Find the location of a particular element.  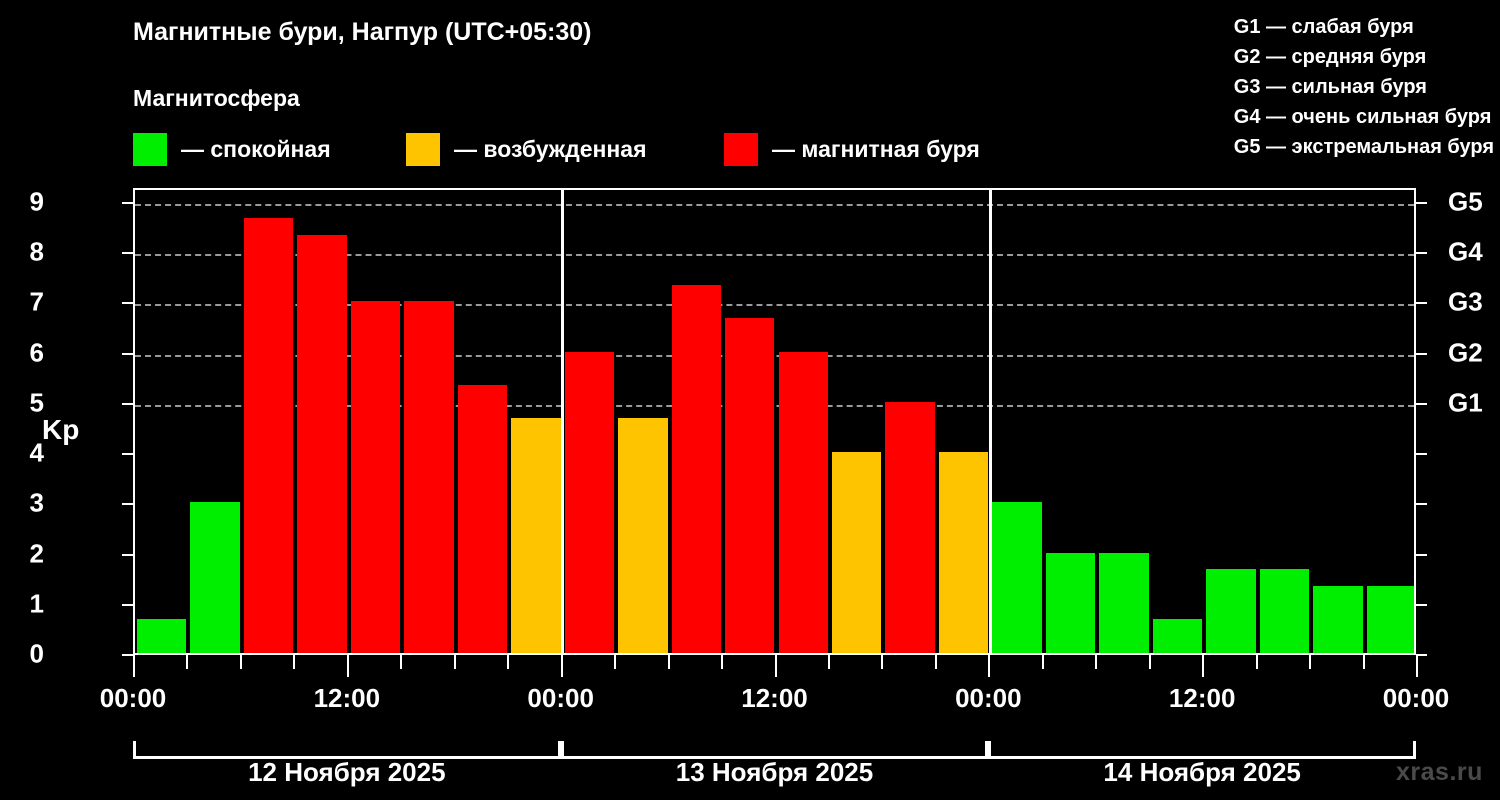

g-legend-row-5: G5 — экстремальная буря is located at coordinates (1363, 147).